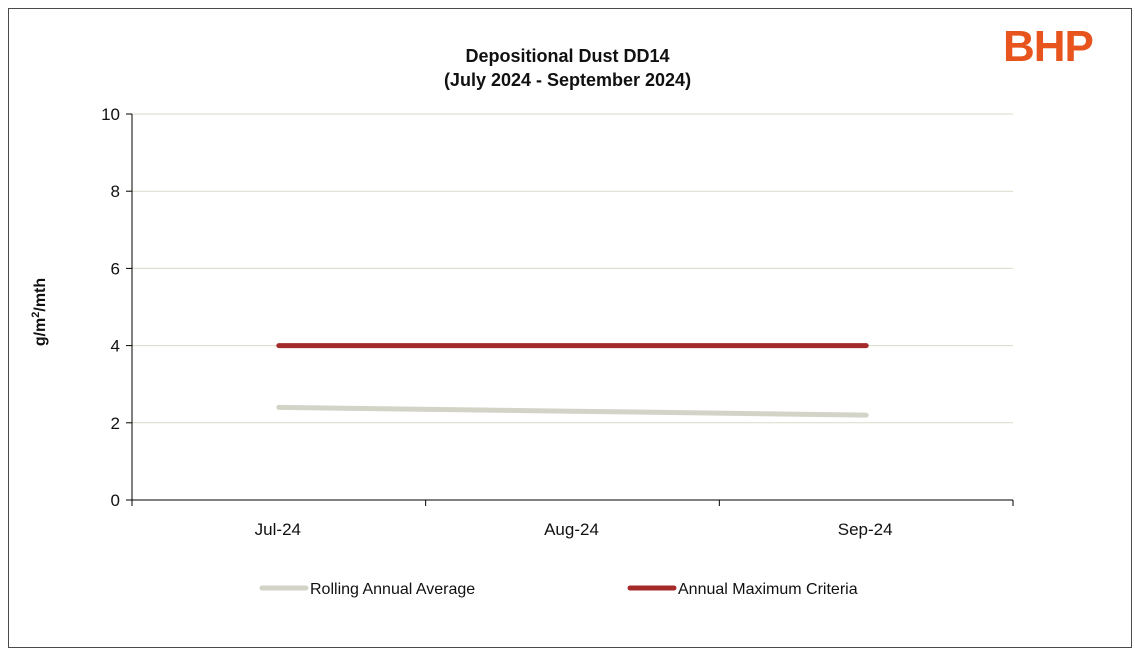  What do you see at coordinates (115, 423) in the screenshot?
I see `y-tick-label: 2` at bounding box center [115, 423].